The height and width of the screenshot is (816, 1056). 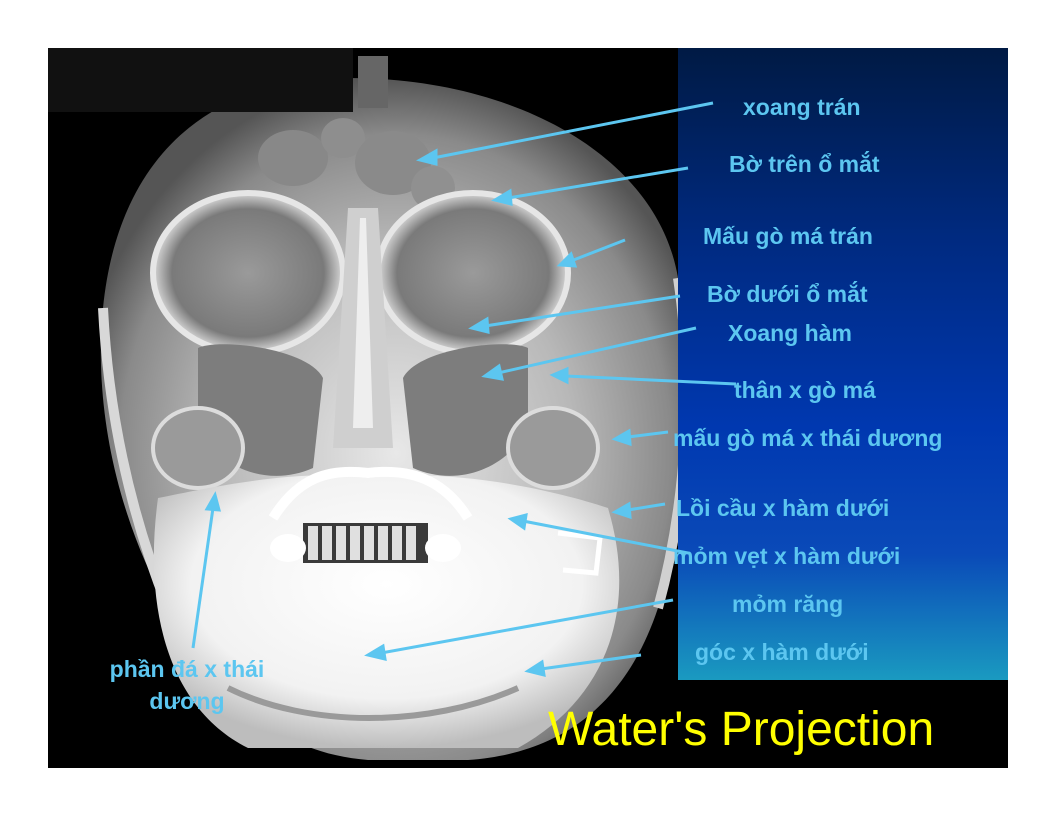 What do you see at coordinates (788, 236) in the screenshot?
I see `label-mau-go-ma-tran: Mấu gò má trán` at bounding box center [788, 236].